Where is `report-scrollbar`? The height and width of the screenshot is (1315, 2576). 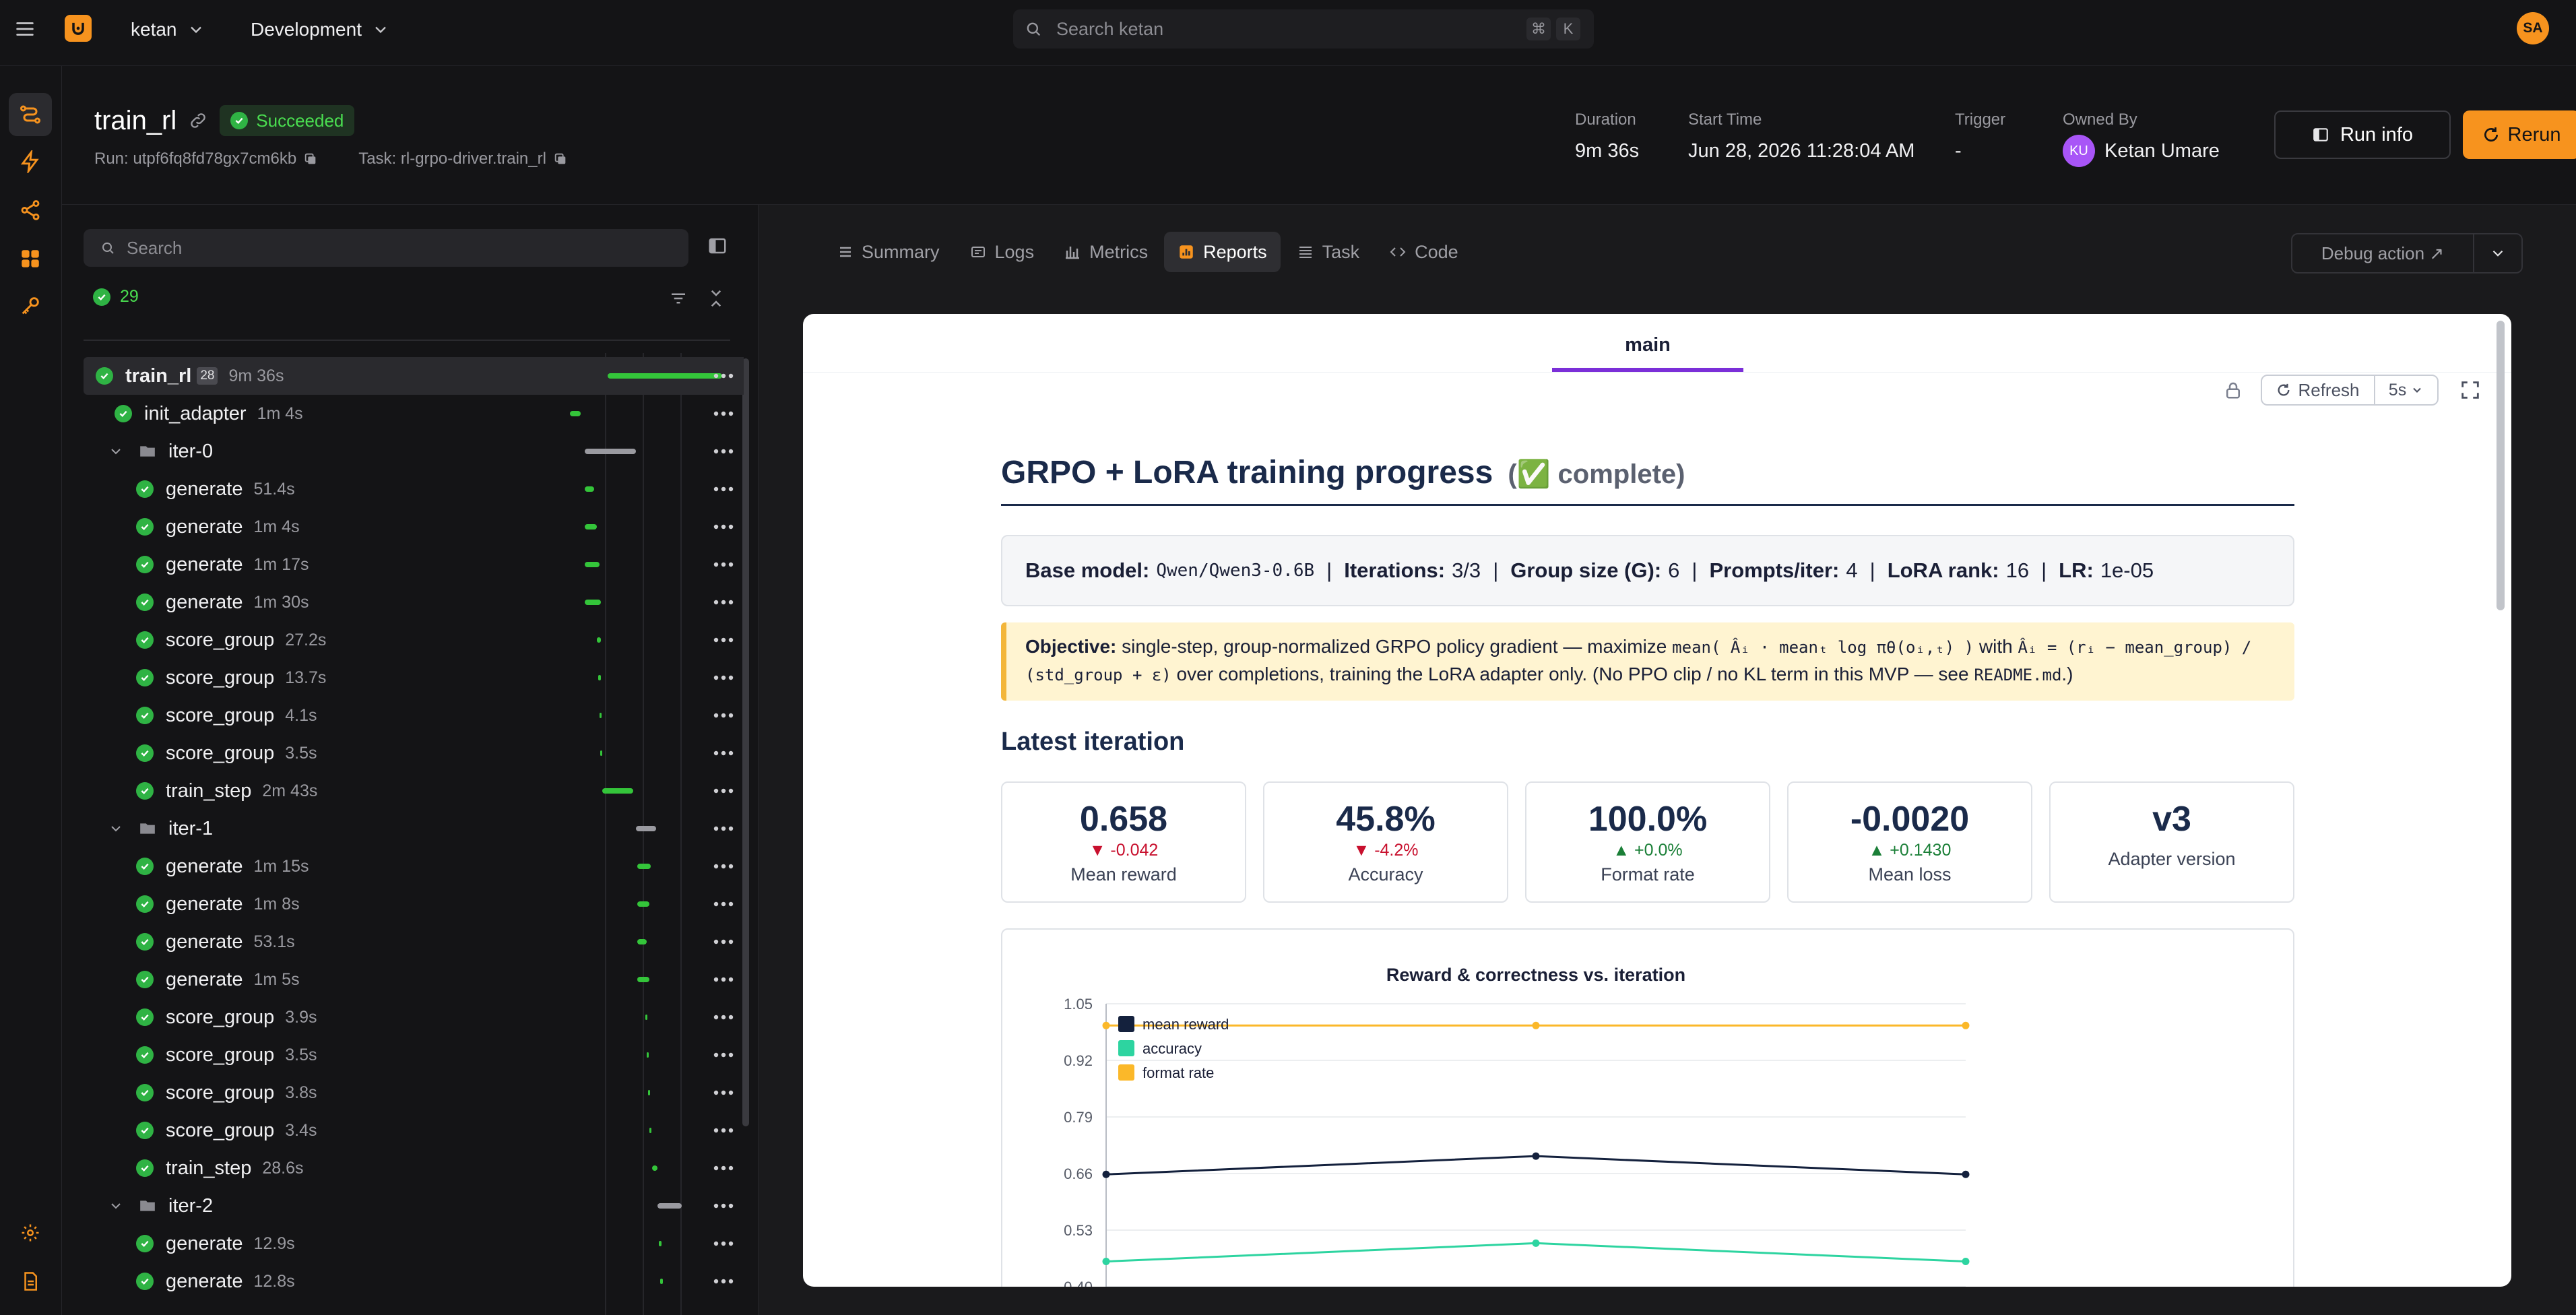
report-scrollbar is located at coordinates (2501, 465).